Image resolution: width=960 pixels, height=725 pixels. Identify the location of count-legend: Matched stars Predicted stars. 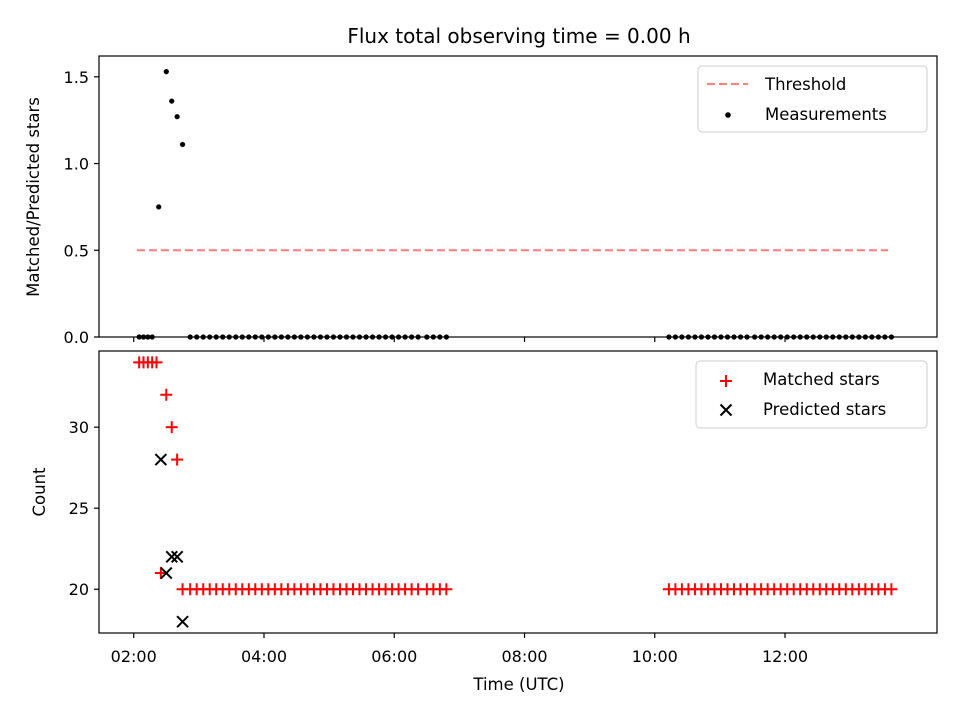
(811, 394).